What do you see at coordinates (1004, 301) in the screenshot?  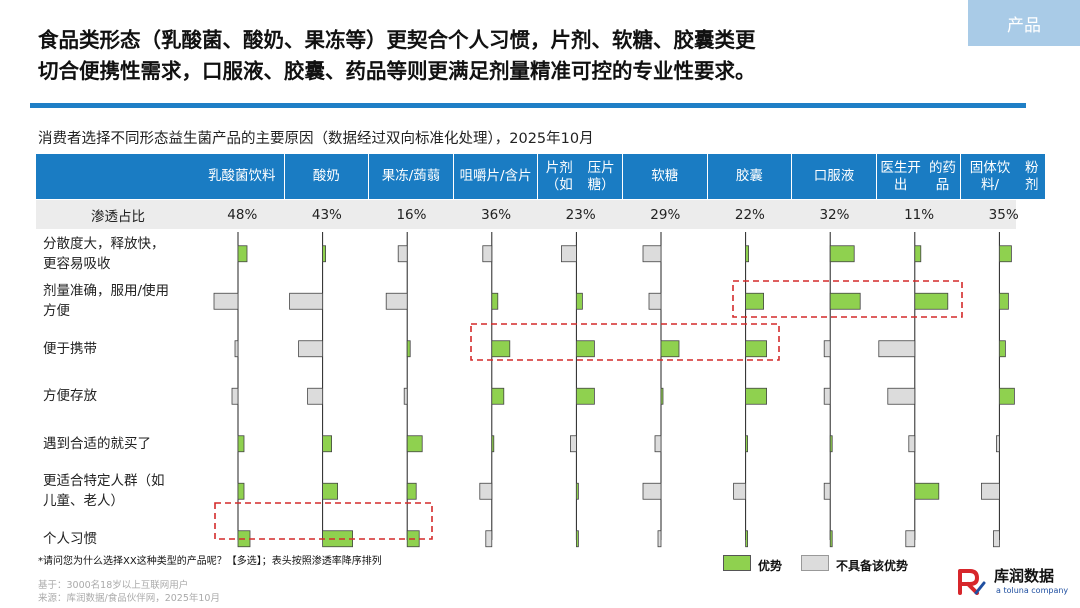 I see `bar-r1-c9` at bounding box center [1004, 301].